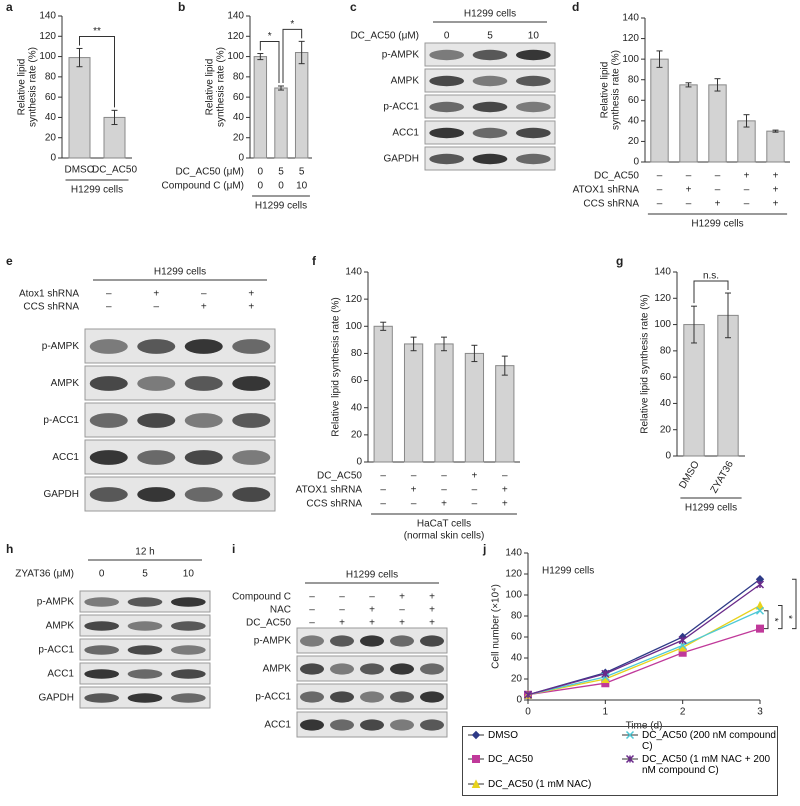  I want to click on band-label: p-AMPK, so click(61, 346).